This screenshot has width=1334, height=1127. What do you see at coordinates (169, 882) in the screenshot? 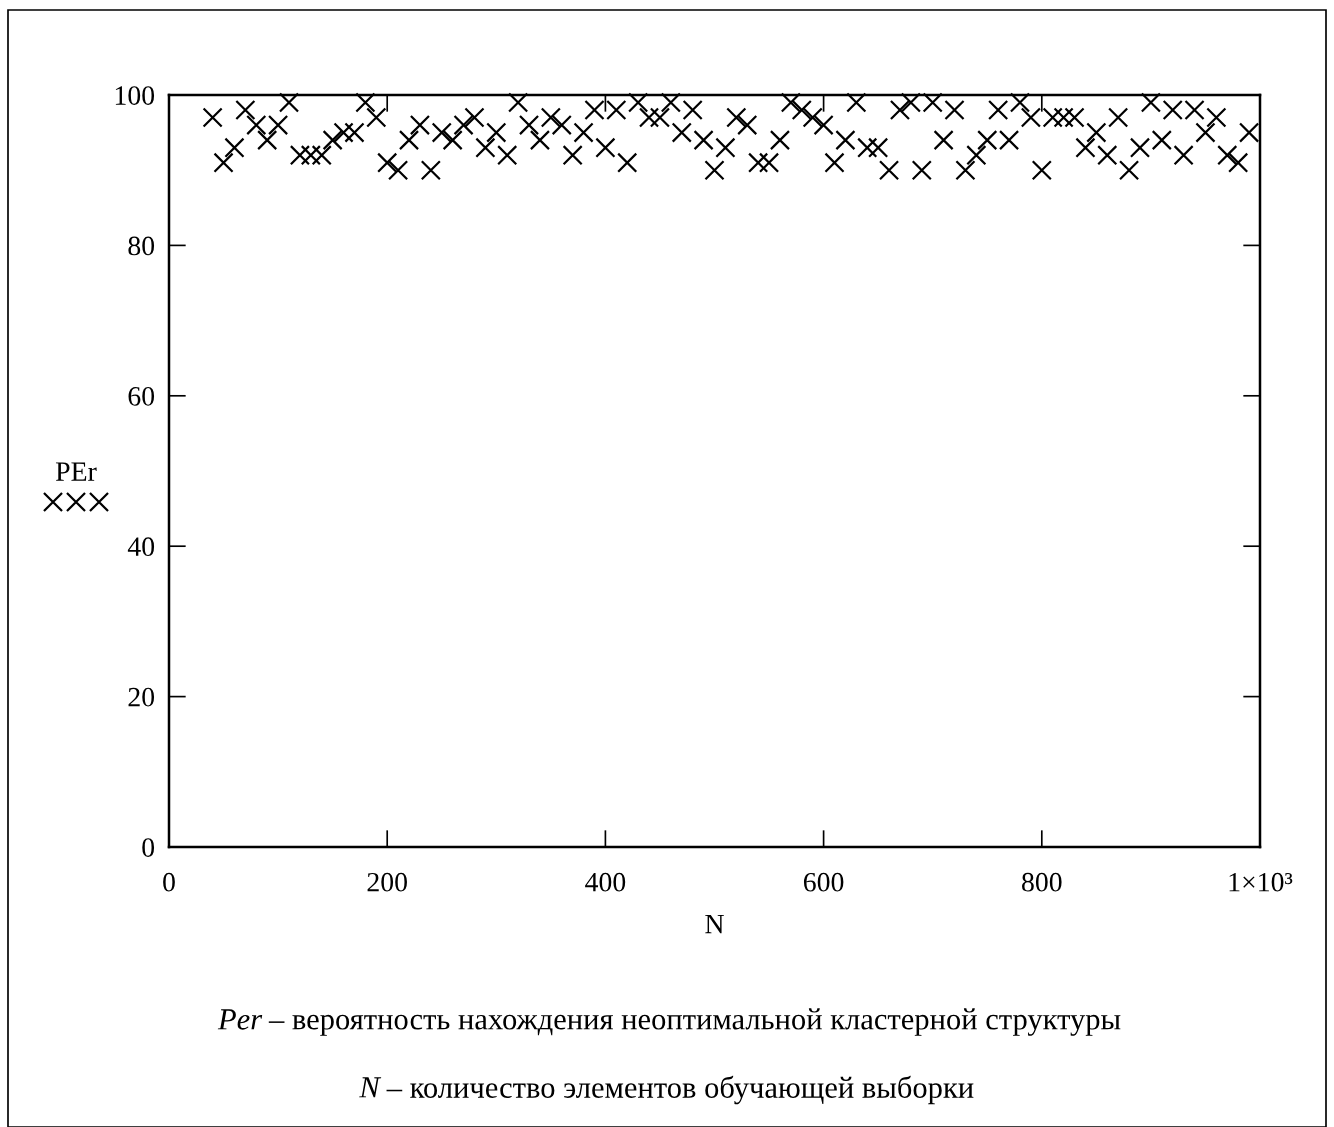
I see `x-tick-label: 0` at bounding box center [169, 882].